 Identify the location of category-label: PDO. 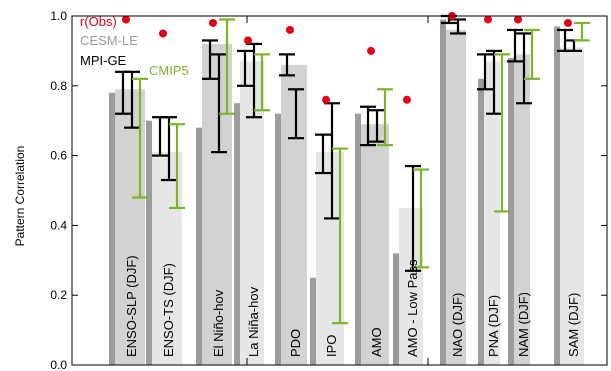
(295, 343).